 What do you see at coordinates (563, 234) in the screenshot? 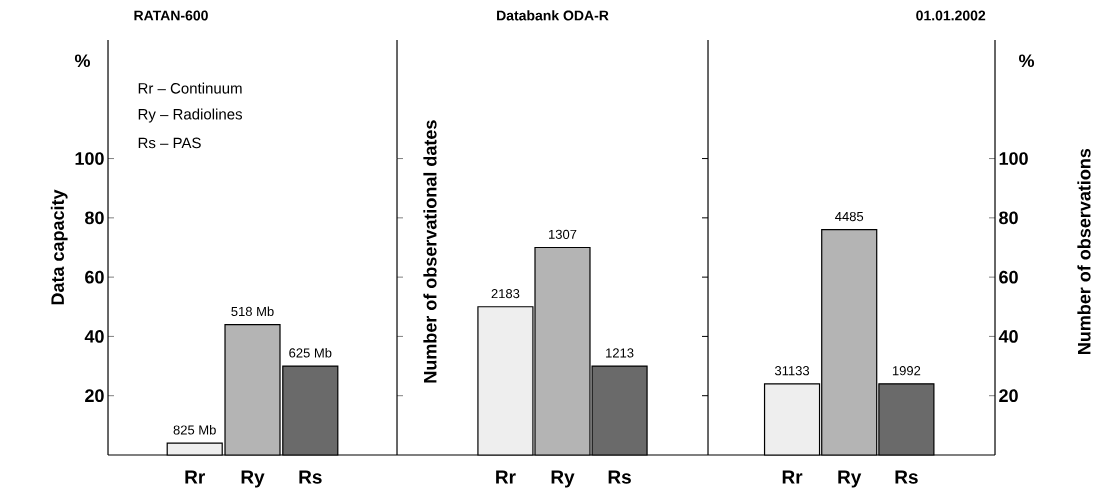
I see `annotation: 1307` at bounding box center [563, 234].